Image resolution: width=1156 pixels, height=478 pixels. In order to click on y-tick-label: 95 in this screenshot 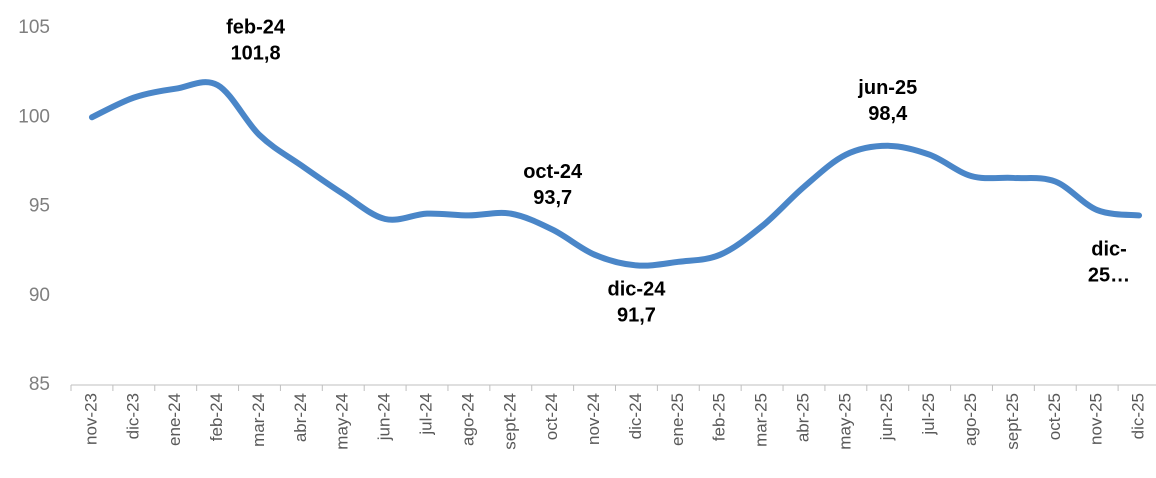, I will do `click(39, 206)`.